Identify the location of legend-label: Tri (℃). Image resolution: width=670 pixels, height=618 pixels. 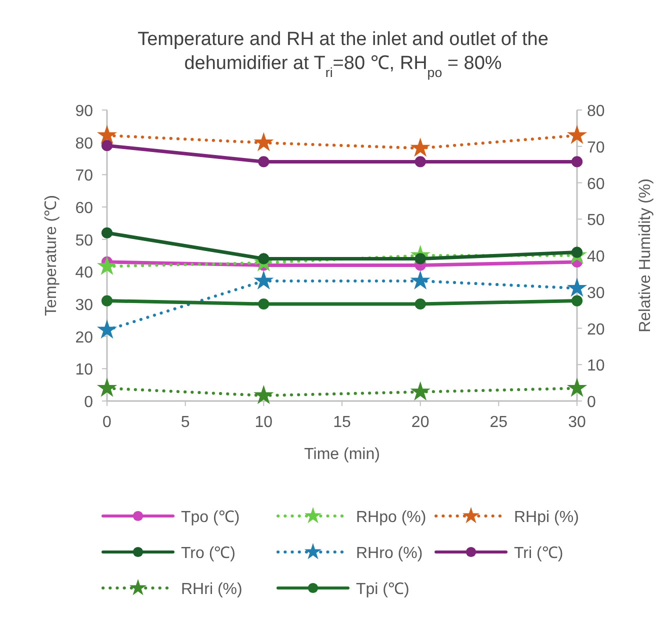
(539, 553).